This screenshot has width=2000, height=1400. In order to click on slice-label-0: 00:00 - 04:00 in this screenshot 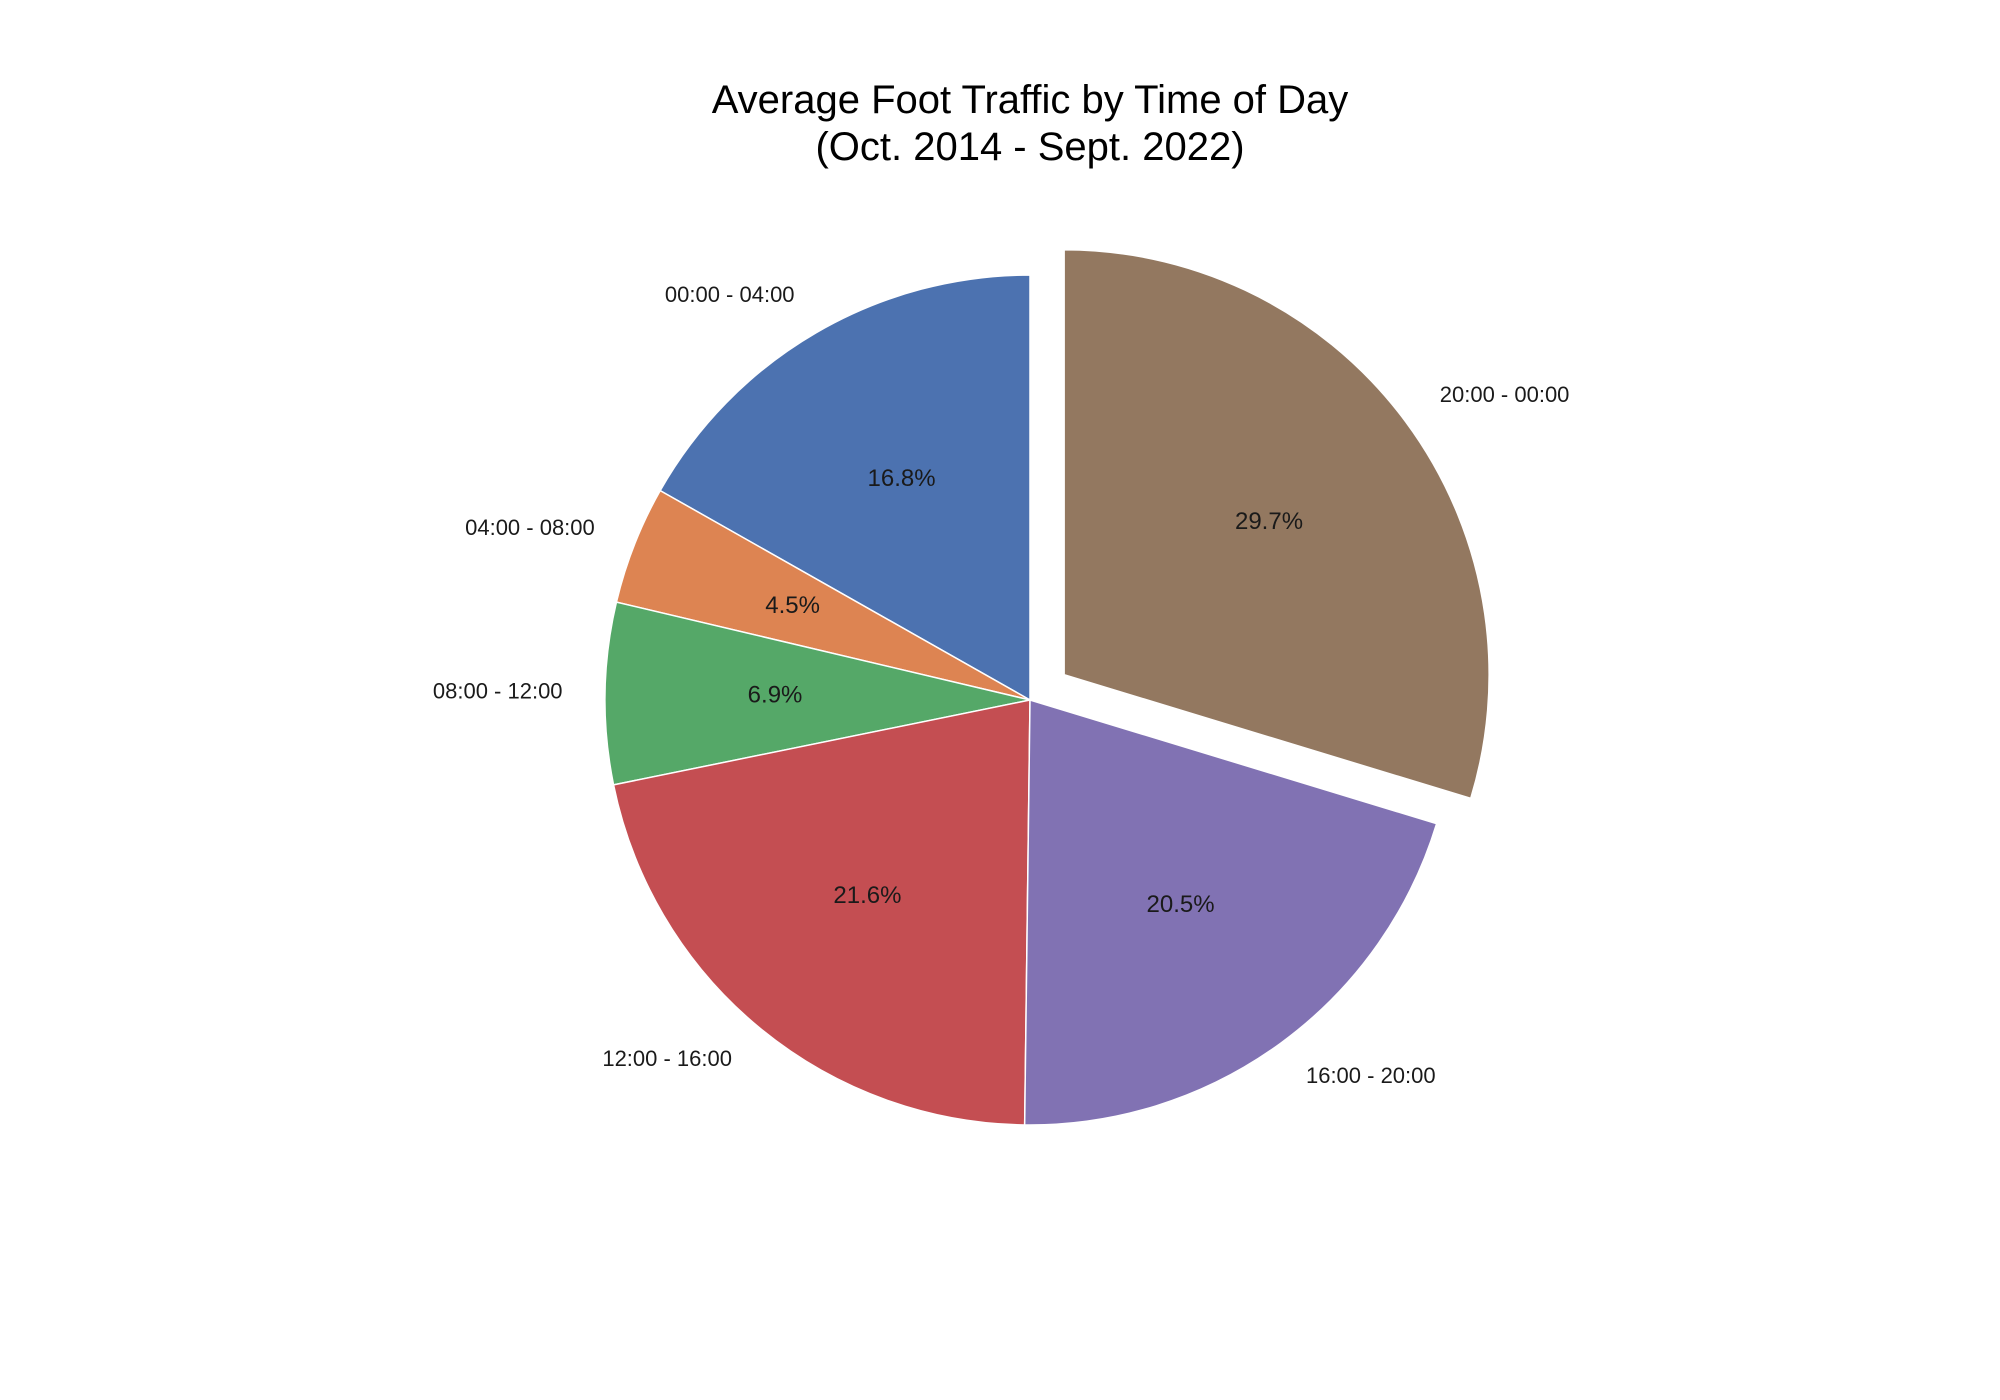, I will do `click(730, 294)`.